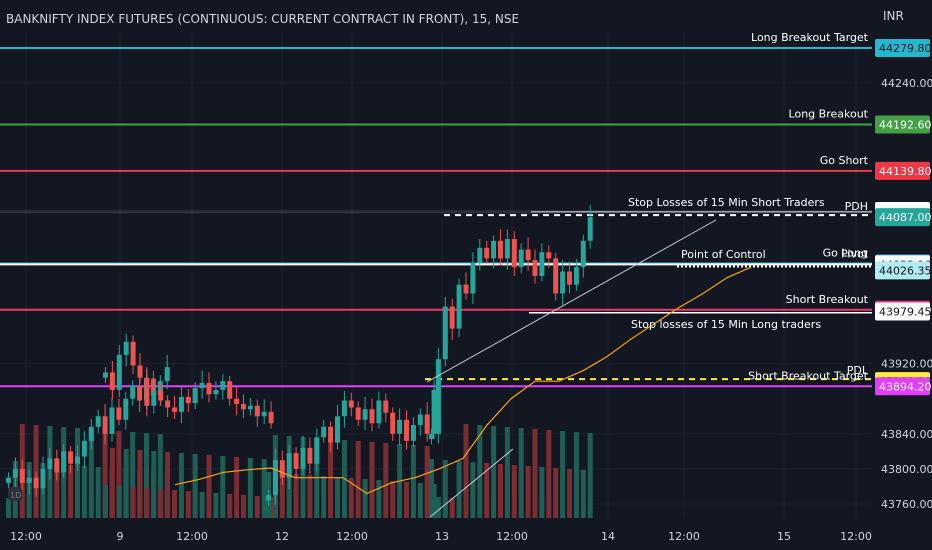 The image size is (932, 550). I want to click on level-label: Long Breakout Target, so click(810, 37).